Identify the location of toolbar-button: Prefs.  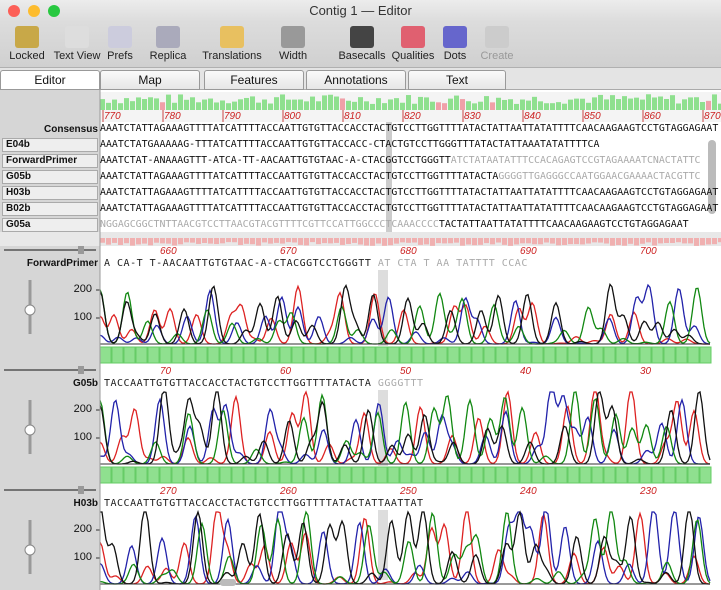
(120, 45).